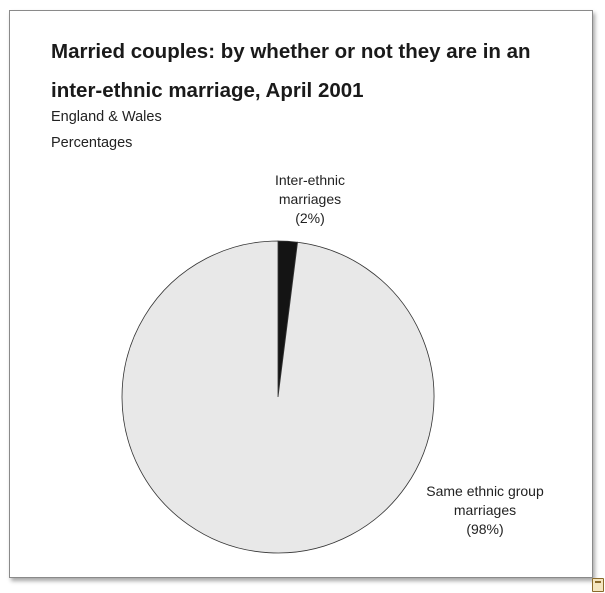 This screenshot has height=593, width=605. What do you see at coordinates (485, 491) in the screenshot?
I see `slice-label-line: Same ethnic group` at bounding box center [485, 491].